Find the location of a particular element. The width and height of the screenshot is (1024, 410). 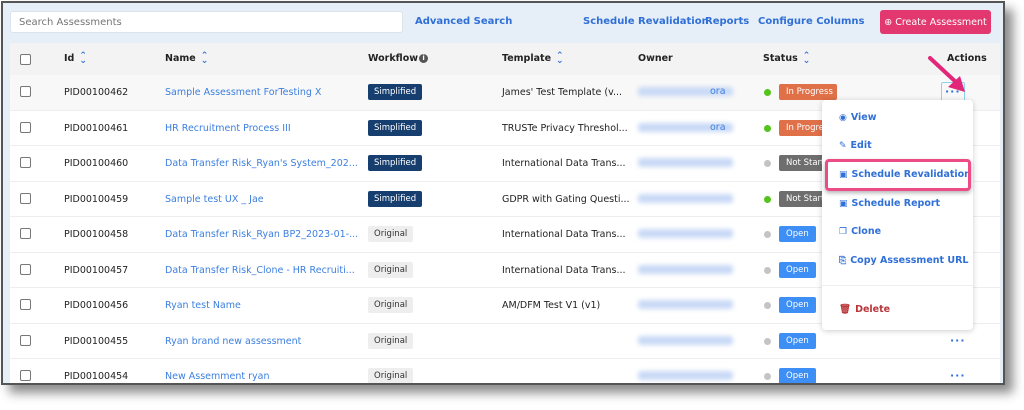

info-icon: i is located at coordinates (424, 58).